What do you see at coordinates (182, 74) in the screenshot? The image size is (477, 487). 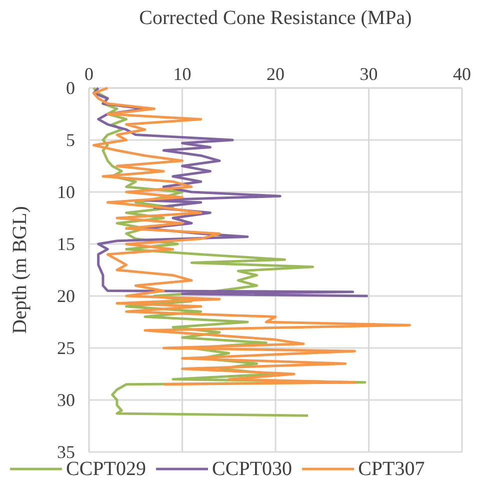 I see `x-tick-label: 10` at bounding box center [182, 74].